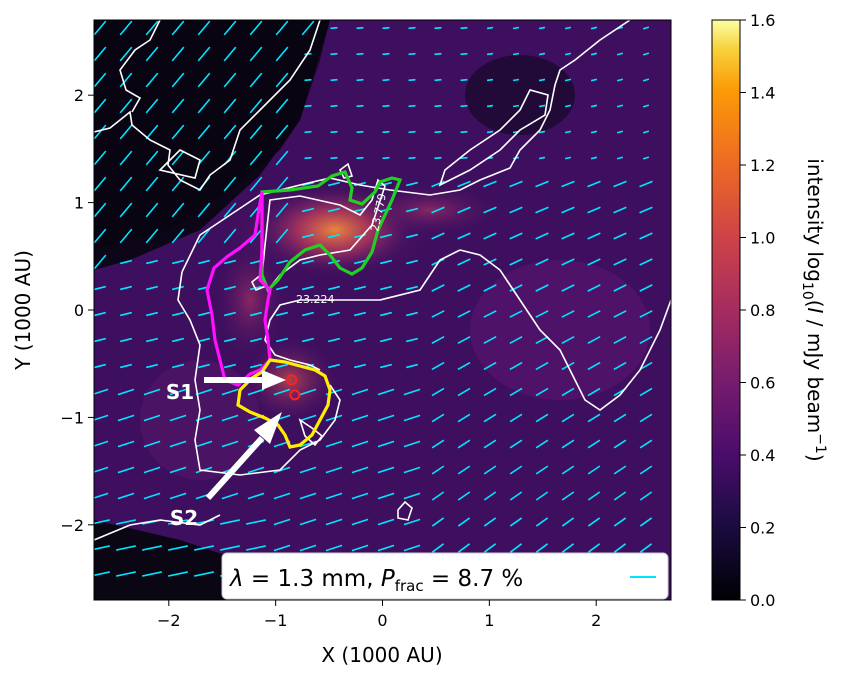 This screenshot has width=846, height=684. Describe the element at coordinates (284, 403) in the screenshot. I see `yellow-region` at that location.